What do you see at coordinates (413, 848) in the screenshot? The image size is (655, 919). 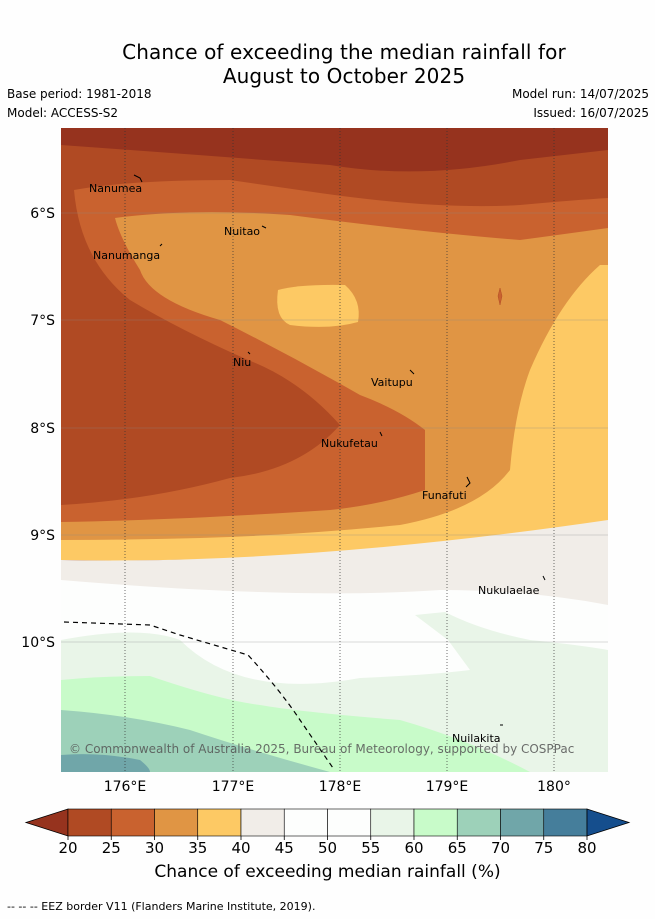 I see `colorbar-tick-label: 60` at bounding box center [413, 848].